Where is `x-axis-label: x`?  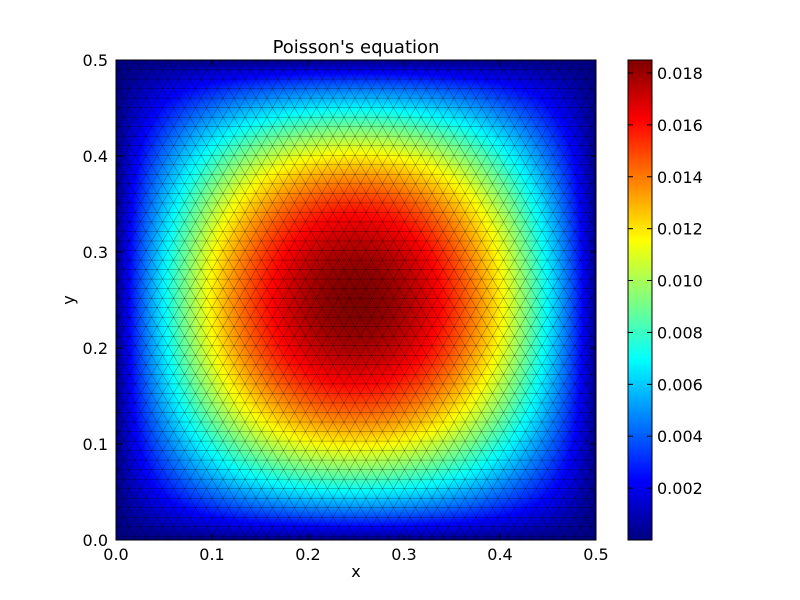 x-axis-label: x is located at coordinates (355, 571).